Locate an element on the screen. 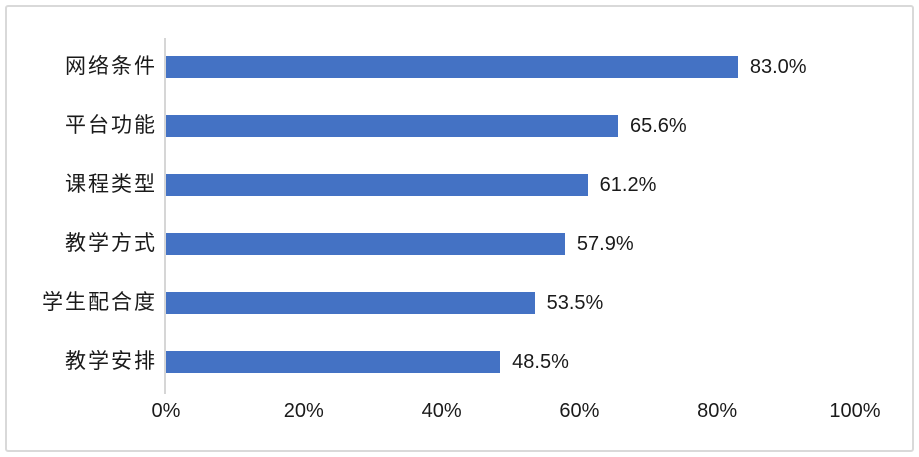  data-label: 53.5% is located at coordinates (575, 302).